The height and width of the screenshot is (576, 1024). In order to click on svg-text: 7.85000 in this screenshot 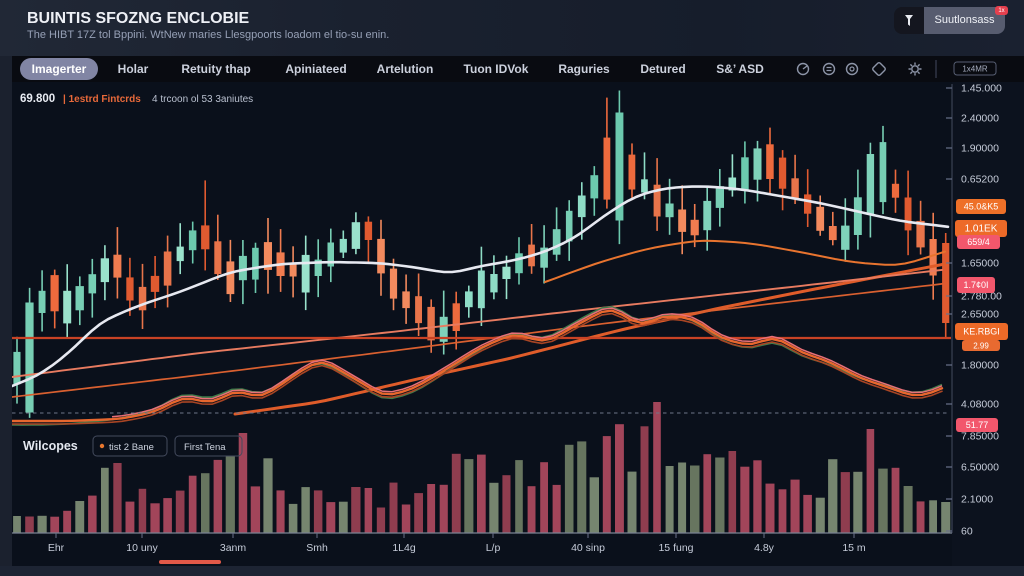, I will do `click(980, 437)`.